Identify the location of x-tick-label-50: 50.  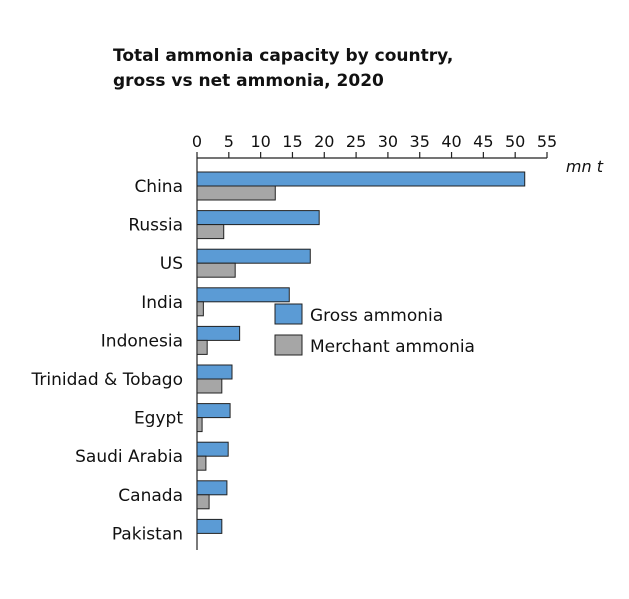
(515, 141).